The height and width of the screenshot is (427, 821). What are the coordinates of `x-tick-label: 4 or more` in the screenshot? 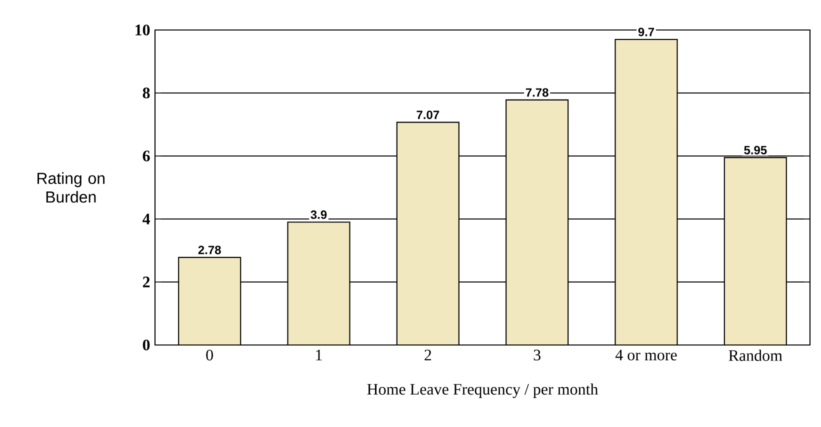 It's located at (646, 355).